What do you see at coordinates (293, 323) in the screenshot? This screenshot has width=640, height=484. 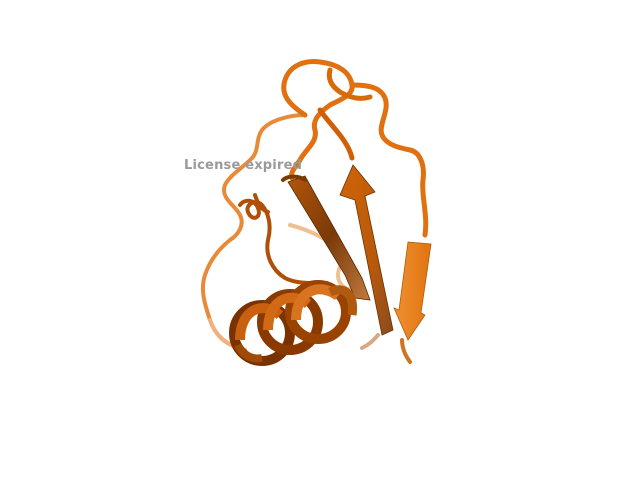 I see `alpha-helix` at bounding box center [293, 323].